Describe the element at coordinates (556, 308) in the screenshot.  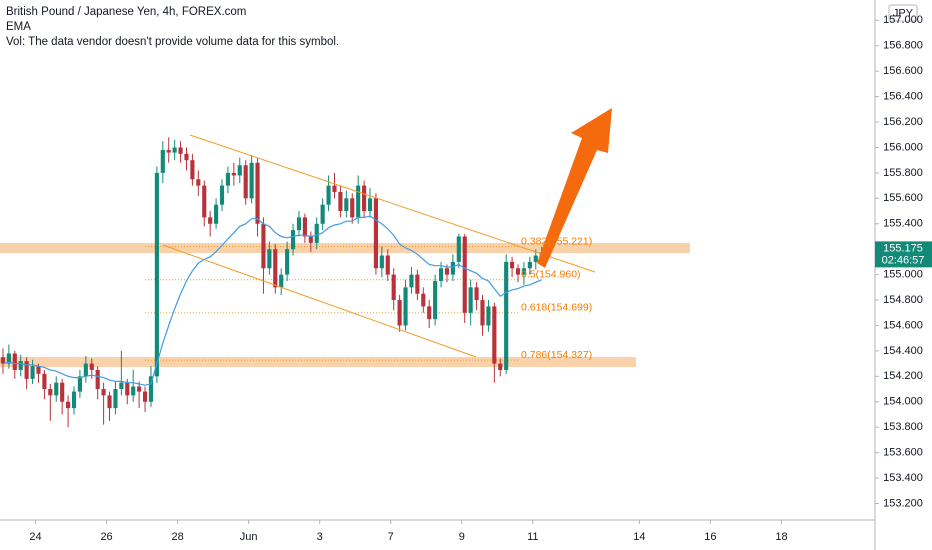
I see `fib-label: 0.618(154.699)` at that location.